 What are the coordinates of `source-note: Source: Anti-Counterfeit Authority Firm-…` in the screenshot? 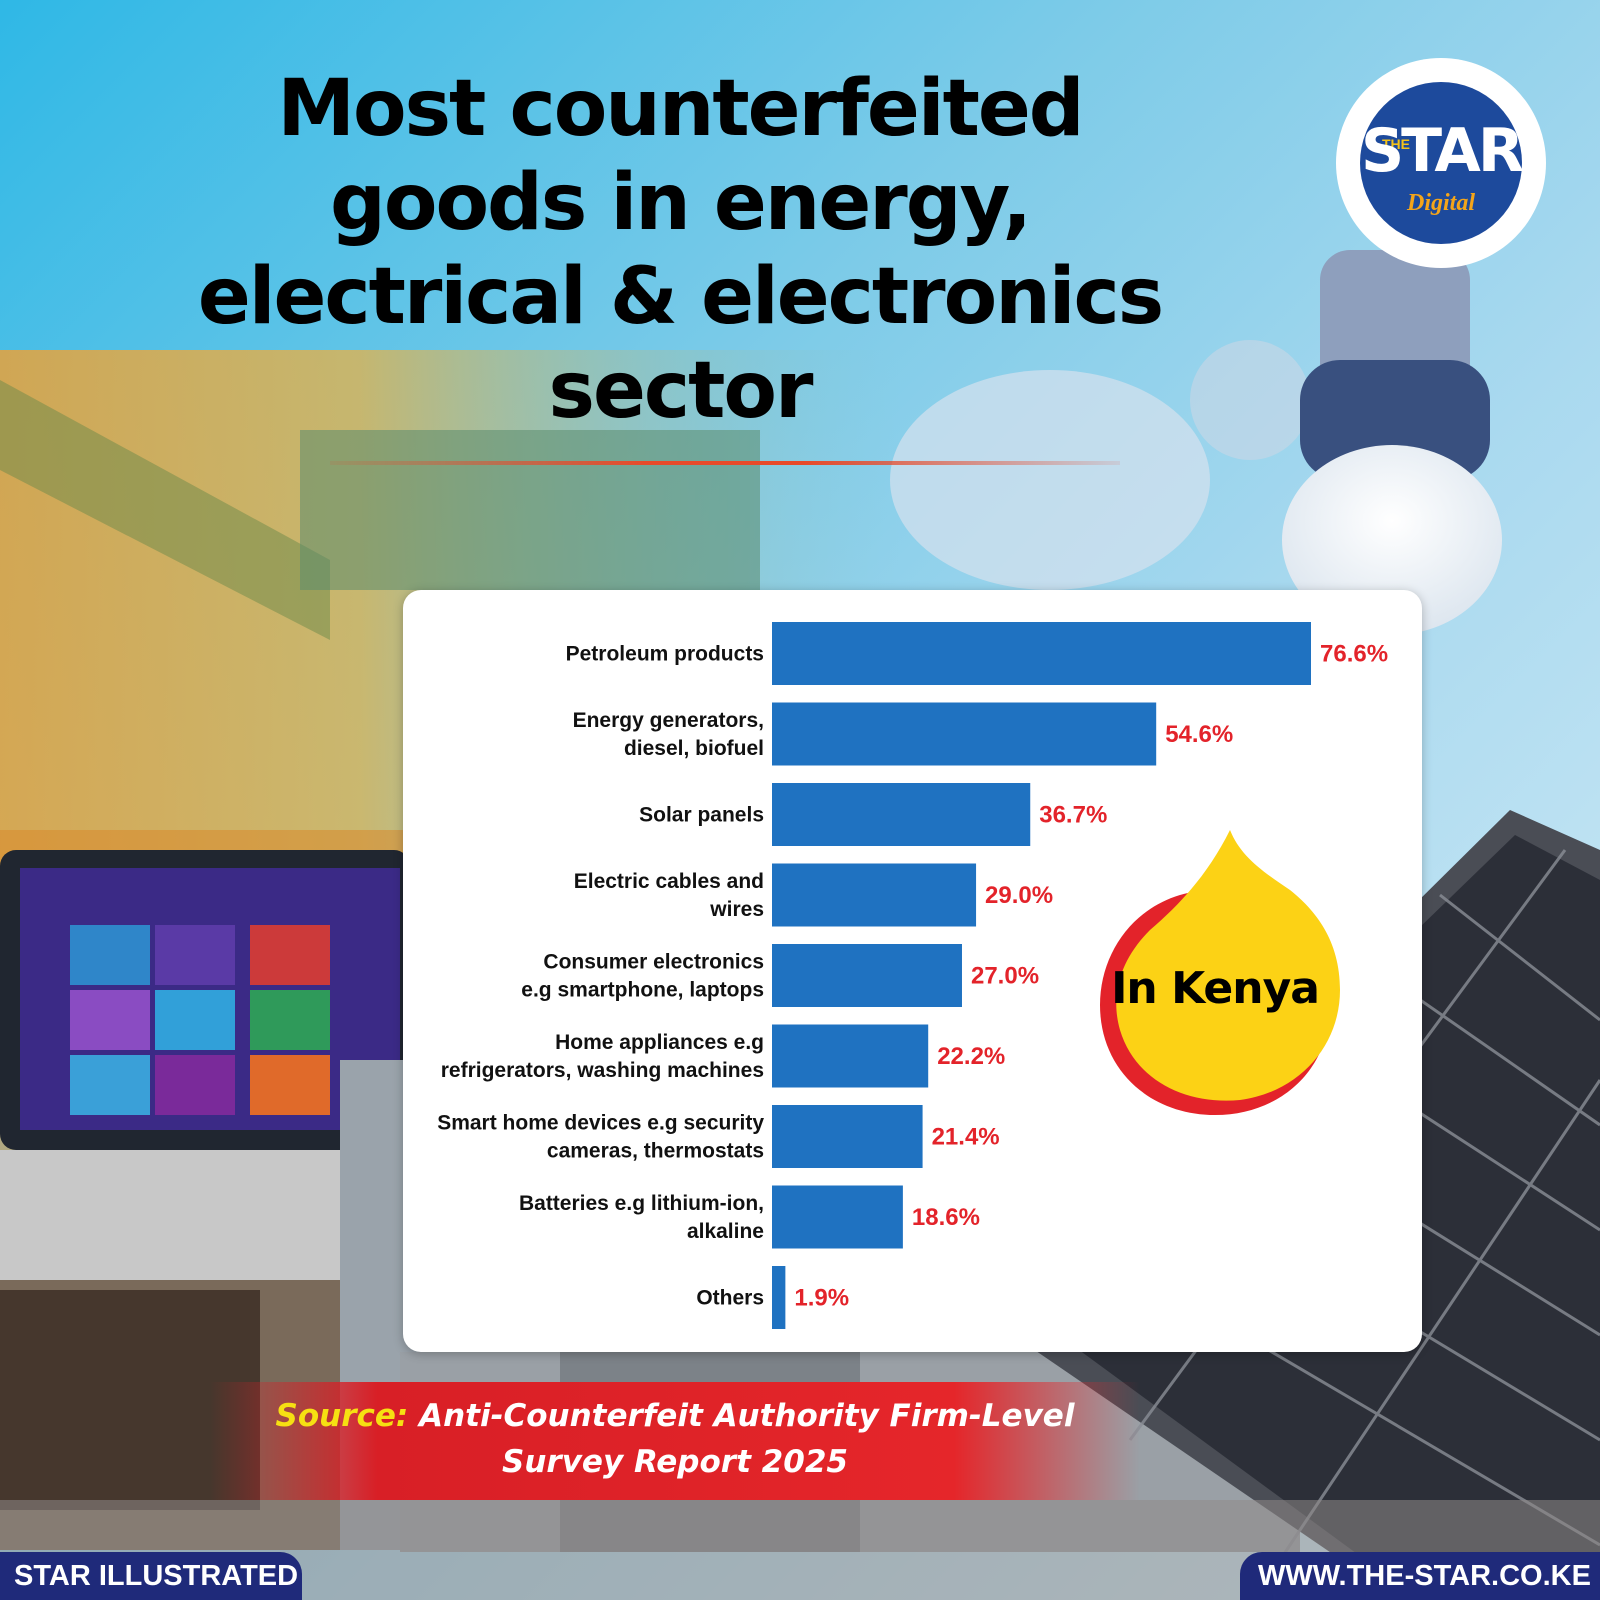 It's located at (675, 1439).